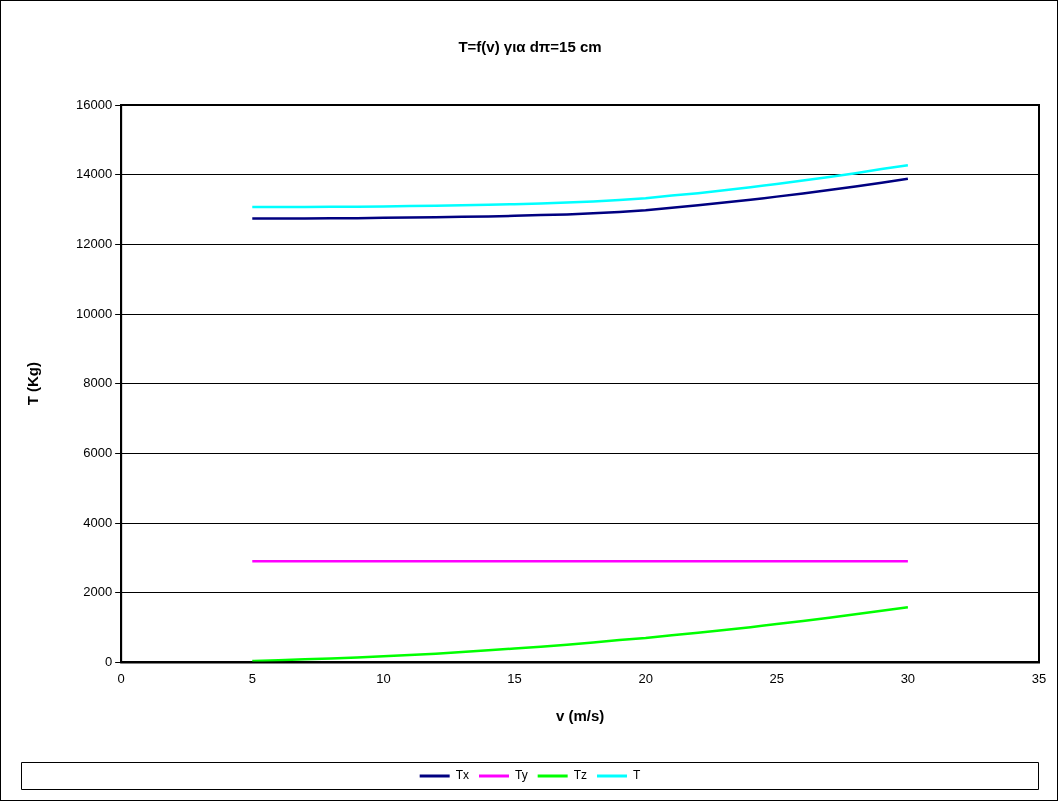 The image size is (1058, 801). What do you see at coordinates (521, 775) in the screenshot?
I see `legend-label: Ty` at bounding box center [521, 775].